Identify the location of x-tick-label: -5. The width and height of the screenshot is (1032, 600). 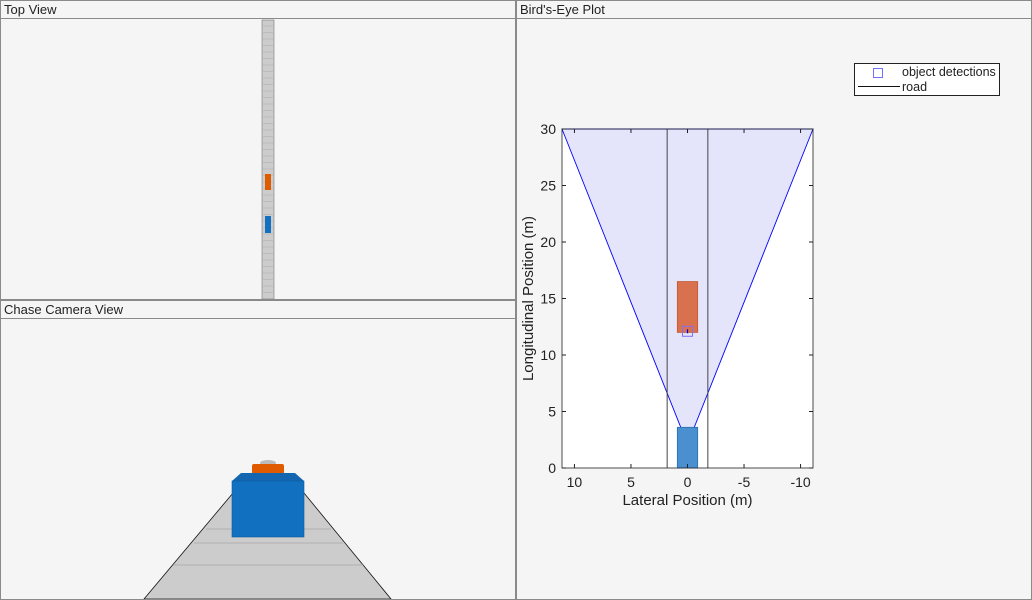
(744, 482).